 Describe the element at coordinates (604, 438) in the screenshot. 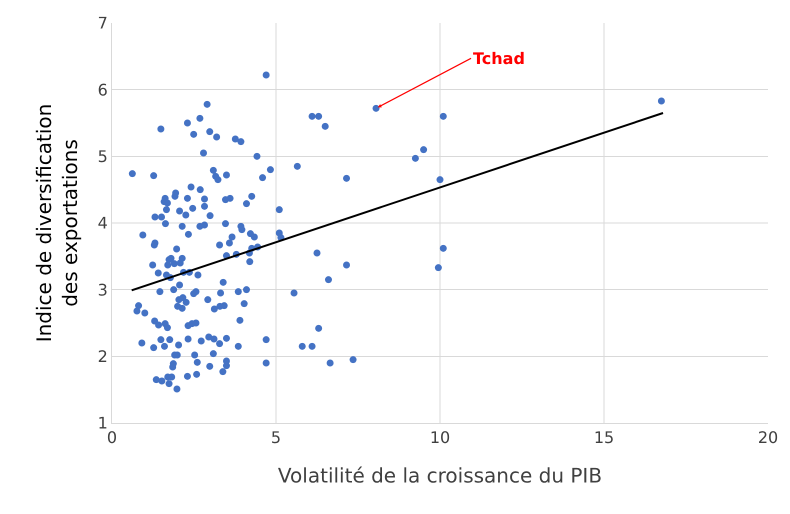

I see `x-tick-label: 15` at that location.